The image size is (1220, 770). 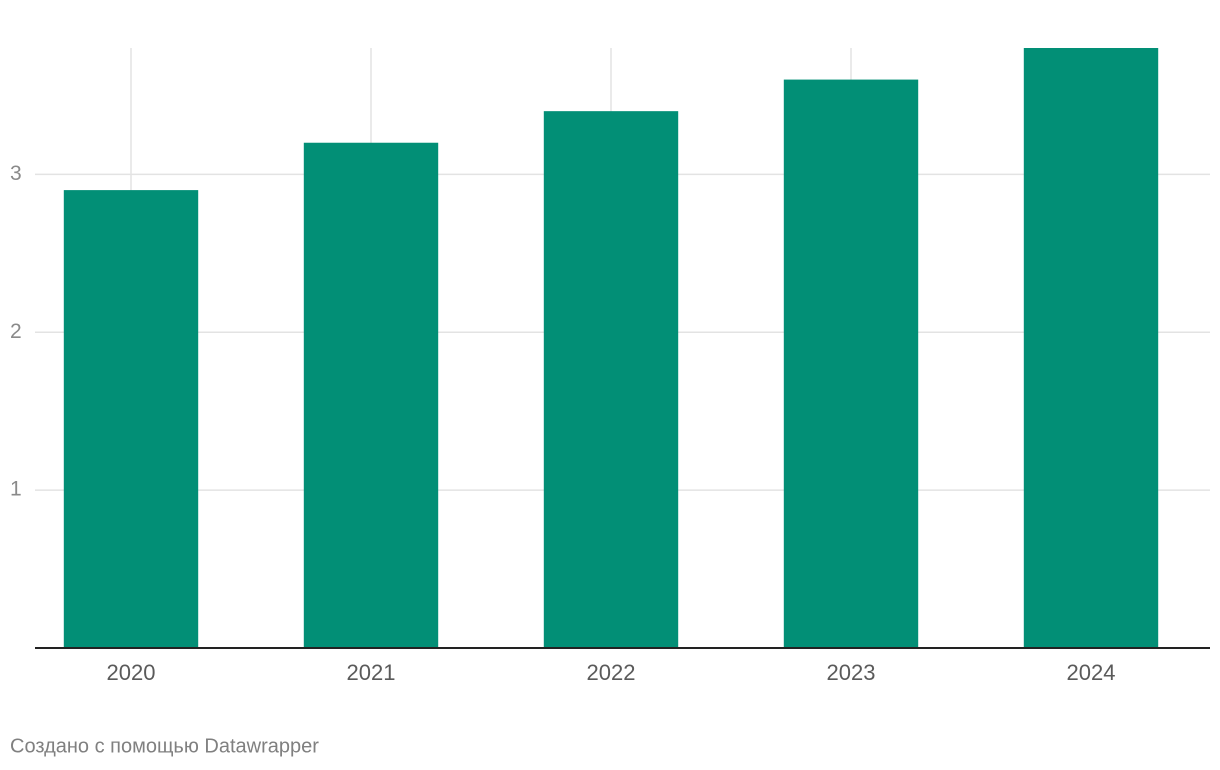 I want to click on y-tick-label: 3, so click(x=16, y=173).